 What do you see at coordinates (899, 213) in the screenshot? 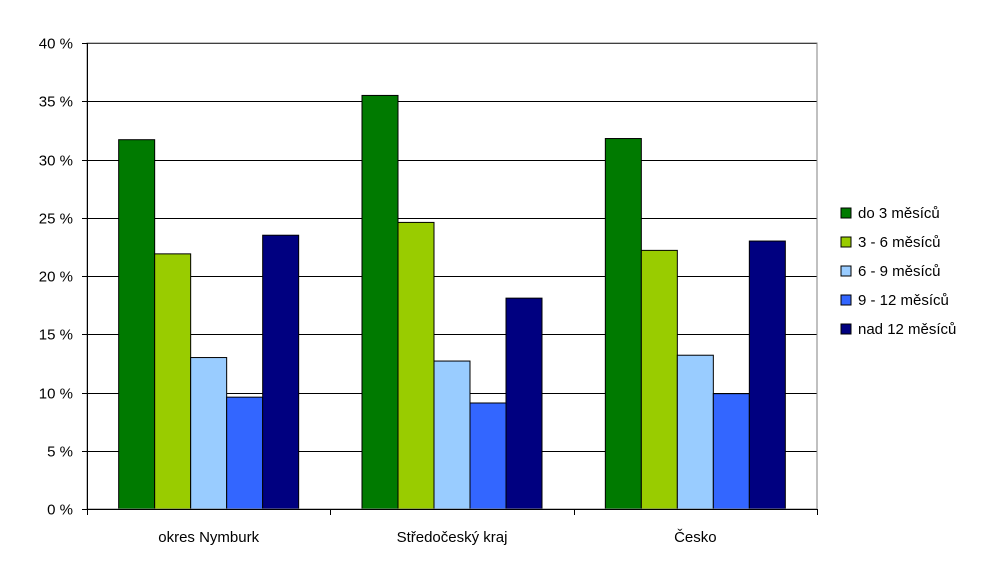
I see `legend-label: do 3 měsíců` at bounding box center [899, 213].